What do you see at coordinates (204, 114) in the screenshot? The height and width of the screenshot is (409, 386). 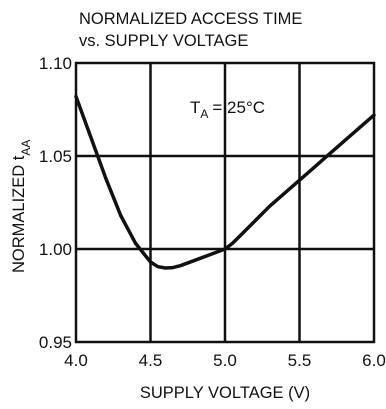 I see `annotation-sub: A` at bounding box center [204, 114].